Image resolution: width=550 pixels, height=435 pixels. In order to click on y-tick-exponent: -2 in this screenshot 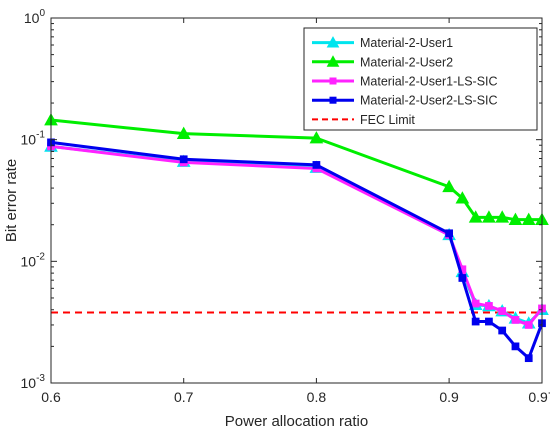, I will do `click(40, 256)`.